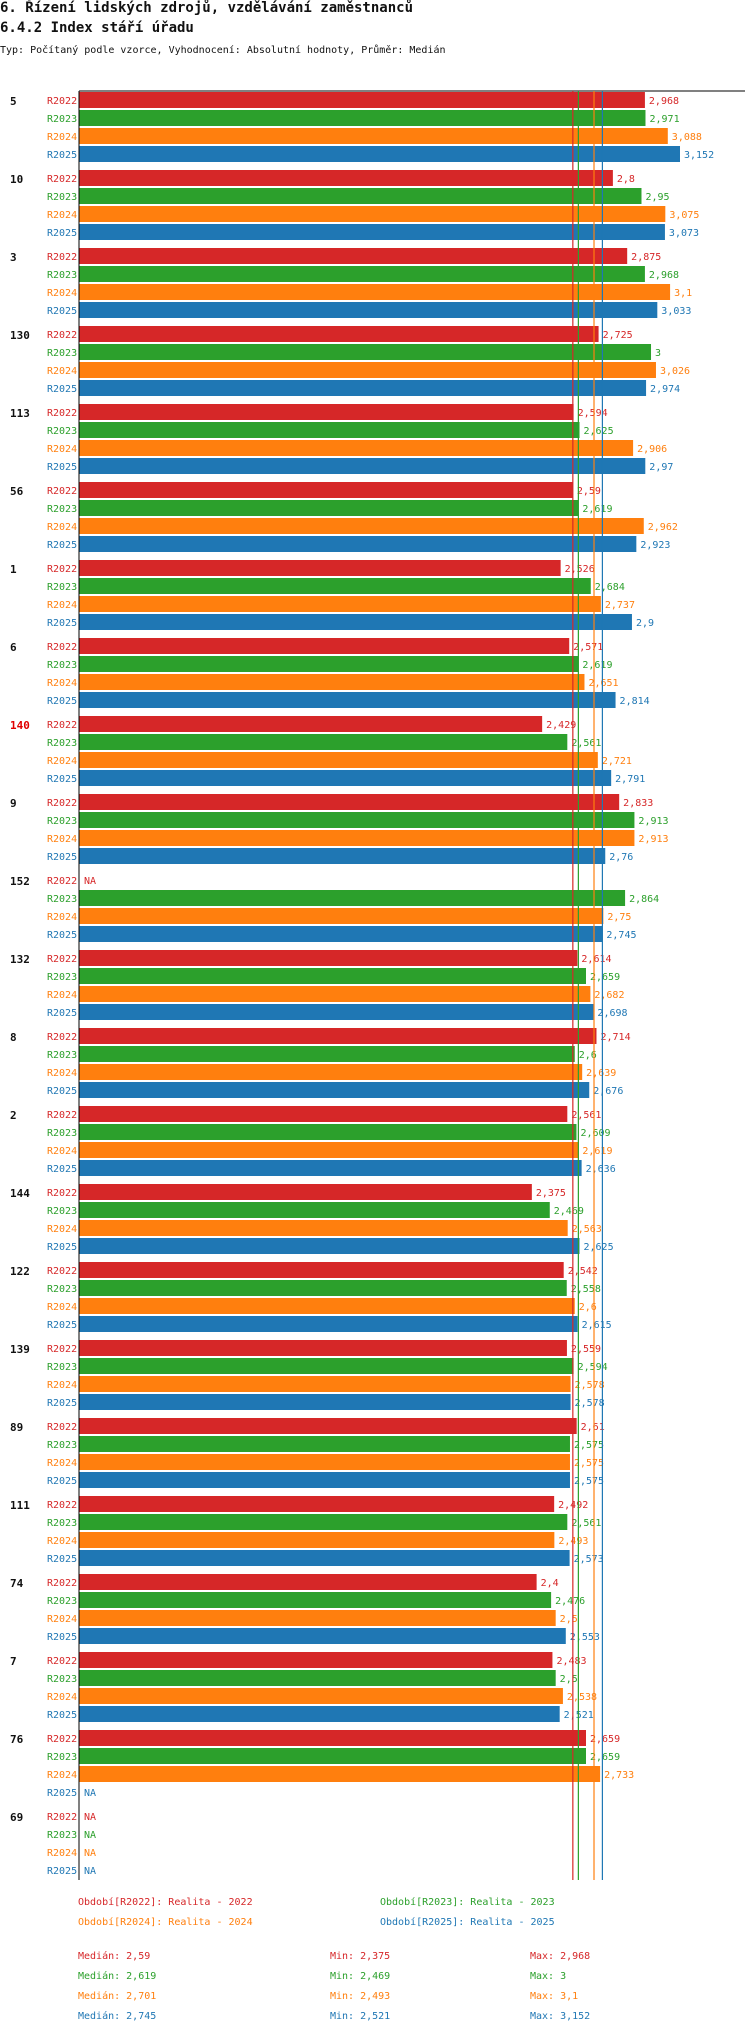 This screenshot has width=750, height=2036. Describe the element at coordinates (20, 413) in the screenshot. I see `category-label: 113` at that location.